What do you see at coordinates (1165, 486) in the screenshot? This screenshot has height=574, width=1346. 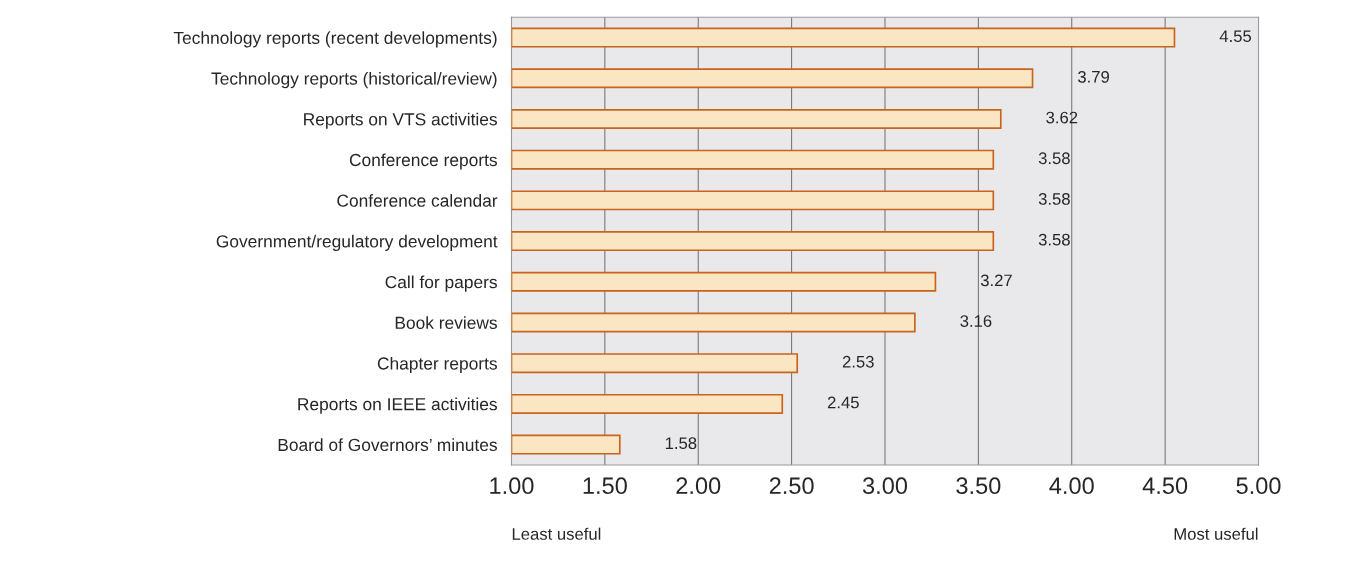 I see `x-tick-label: 4.50` at bounding box center [1165, 486].